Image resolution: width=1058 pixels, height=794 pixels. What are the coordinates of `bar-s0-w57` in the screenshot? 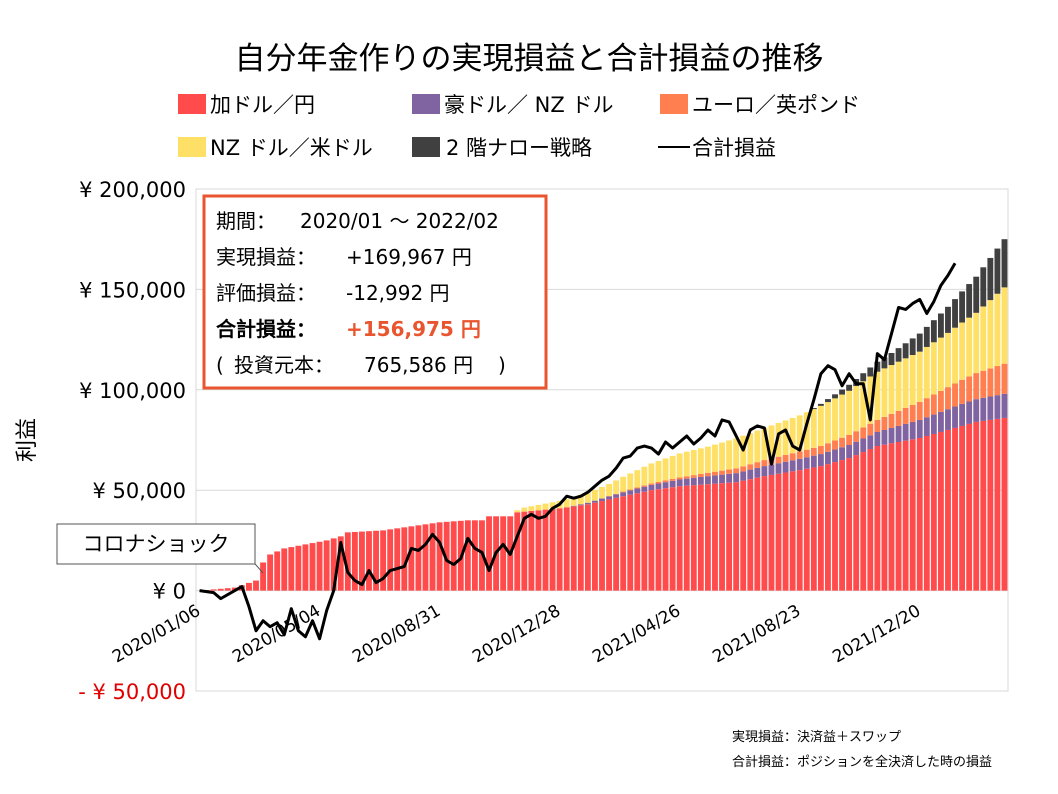 It's located at (602, 546).